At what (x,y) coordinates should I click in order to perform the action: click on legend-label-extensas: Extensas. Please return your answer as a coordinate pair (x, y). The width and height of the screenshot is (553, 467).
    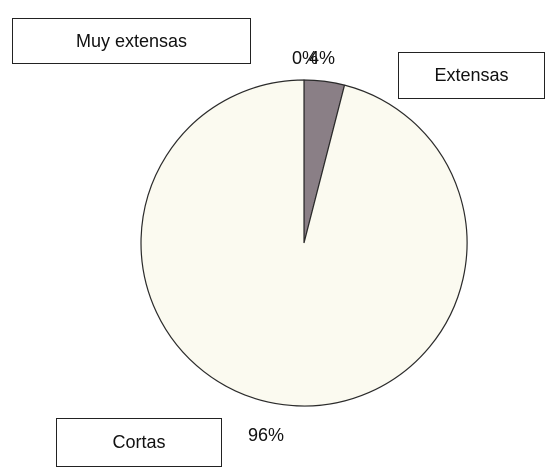
    Looking at the image, I should click on (471, 75).